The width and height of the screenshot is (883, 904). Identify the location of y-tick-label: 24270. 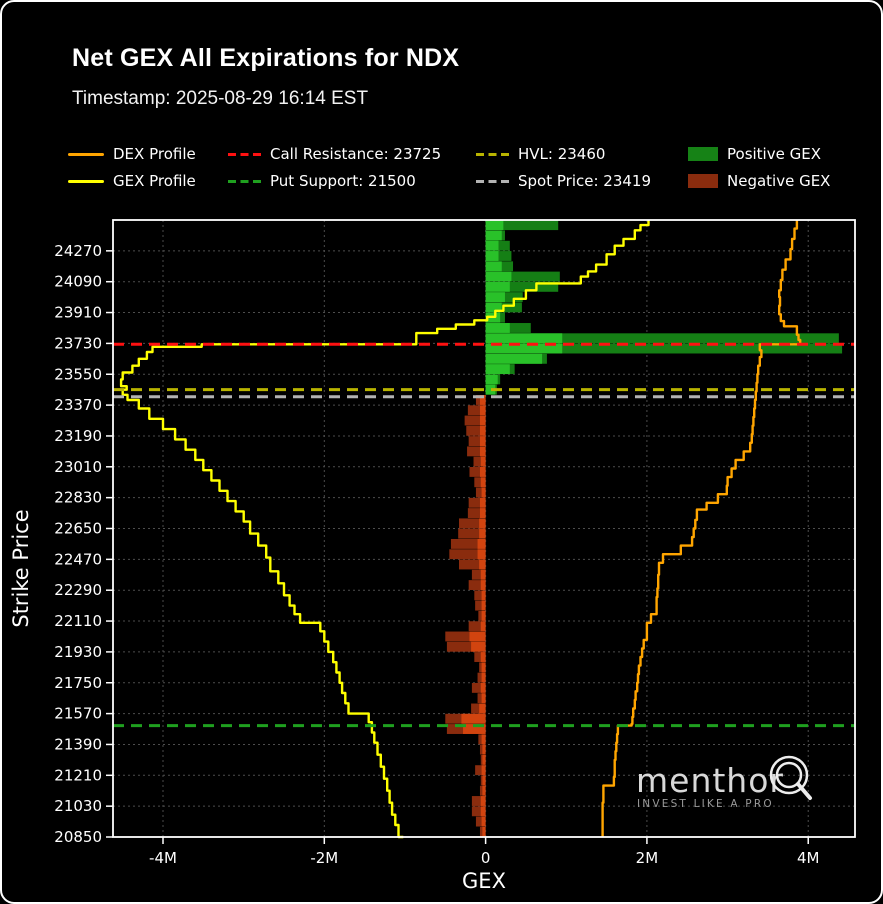
(78, 251).